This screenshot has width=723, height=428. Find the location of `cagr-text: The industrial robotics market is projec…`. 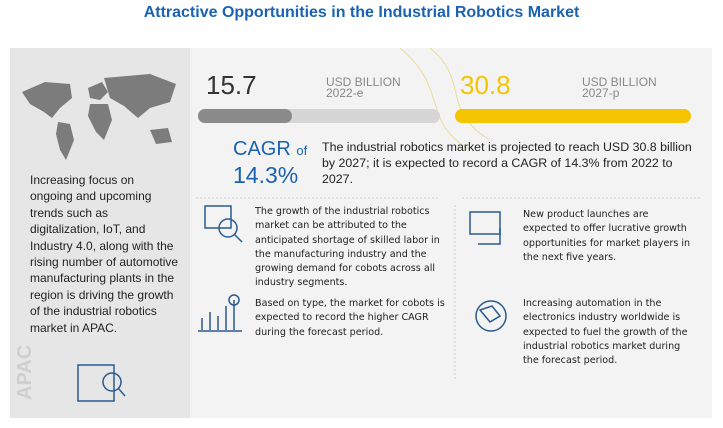

cagr-text: The industrial robotics market is projec… is located at coordinates (507, 163).